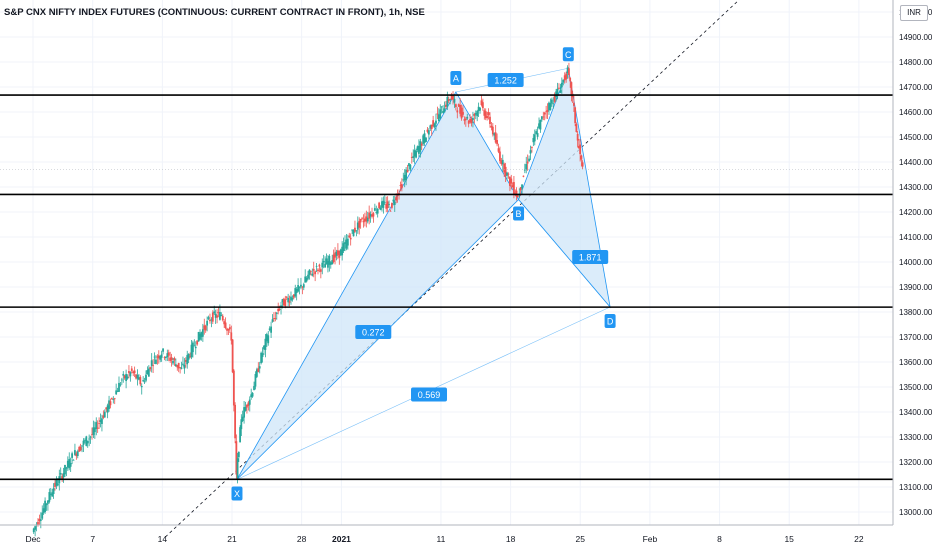  I want to click on x-tick-label: 2021, so click(341, 539).